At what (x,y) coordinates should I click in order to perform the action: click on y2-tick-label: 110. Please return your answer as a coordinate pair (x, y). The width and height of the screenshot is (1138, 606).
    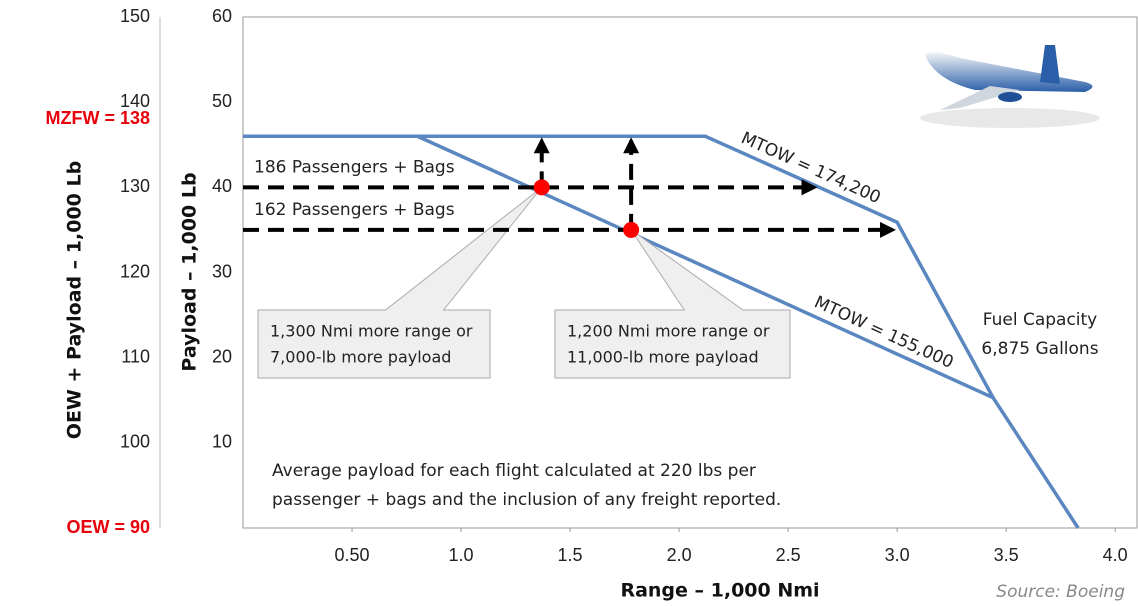
    Looking at the image, I should click on (135, 356).